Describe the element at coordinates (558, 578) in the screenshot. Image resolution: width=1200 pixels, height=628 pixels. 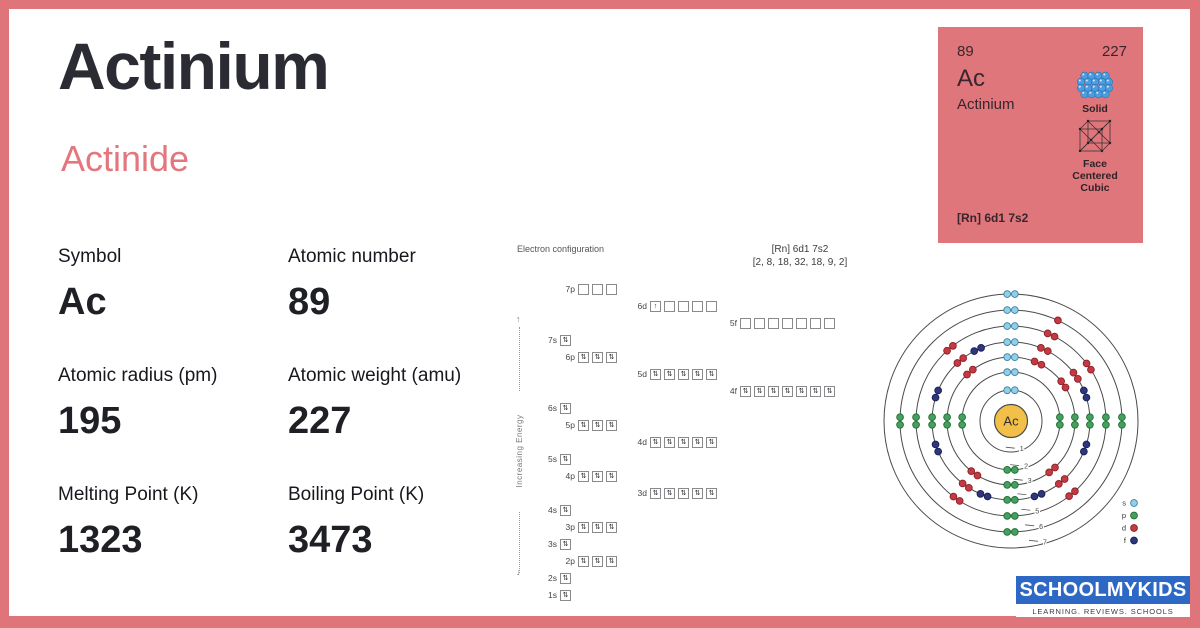
I see `orbital-row-2s: 2s ⇅` at that location.